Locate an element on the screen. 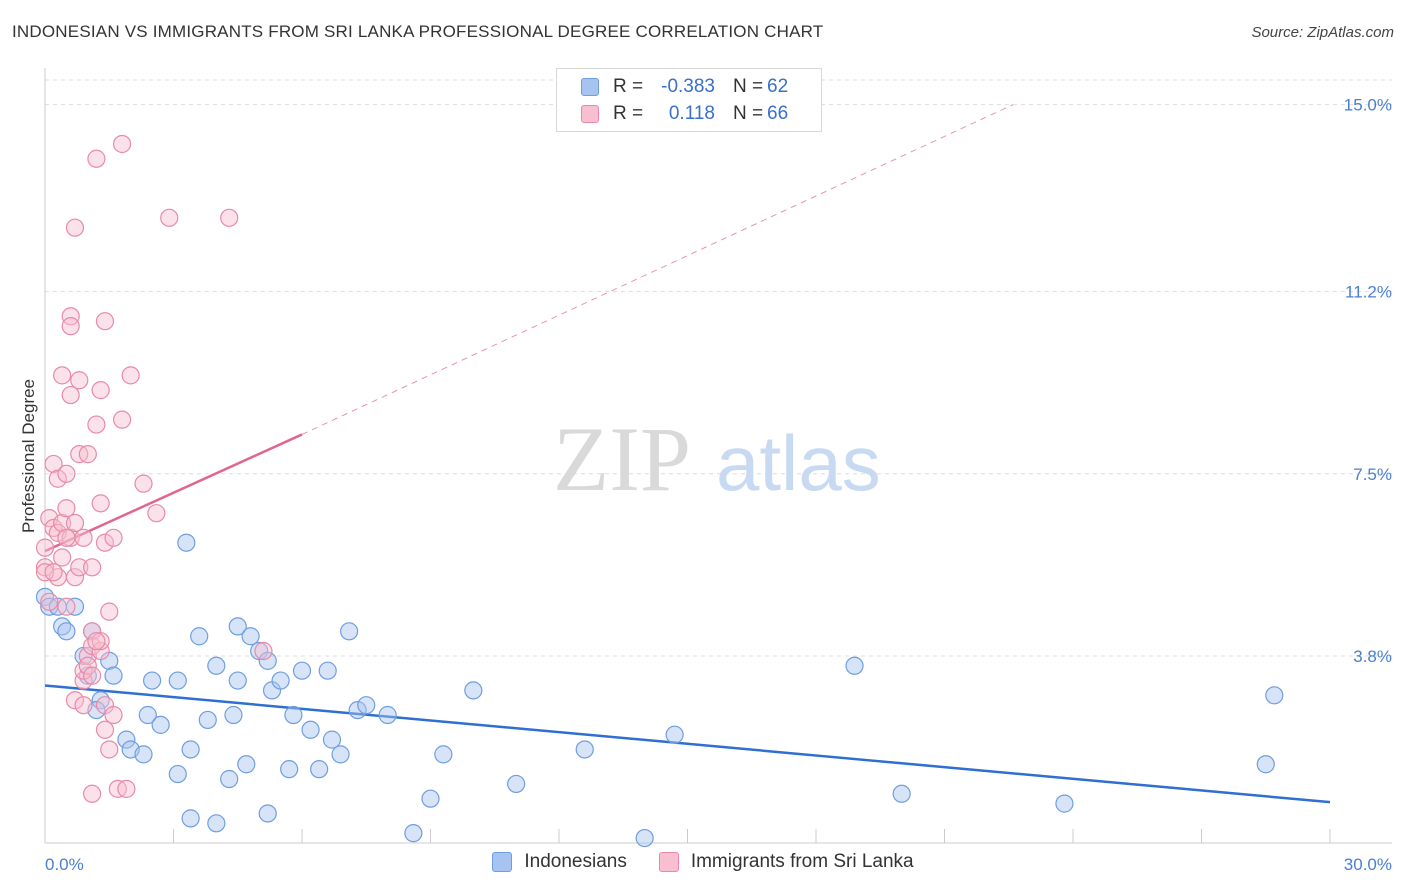 The image size is (1406, 892). legend-n-value: 62 is located at coordinates (778, 86).